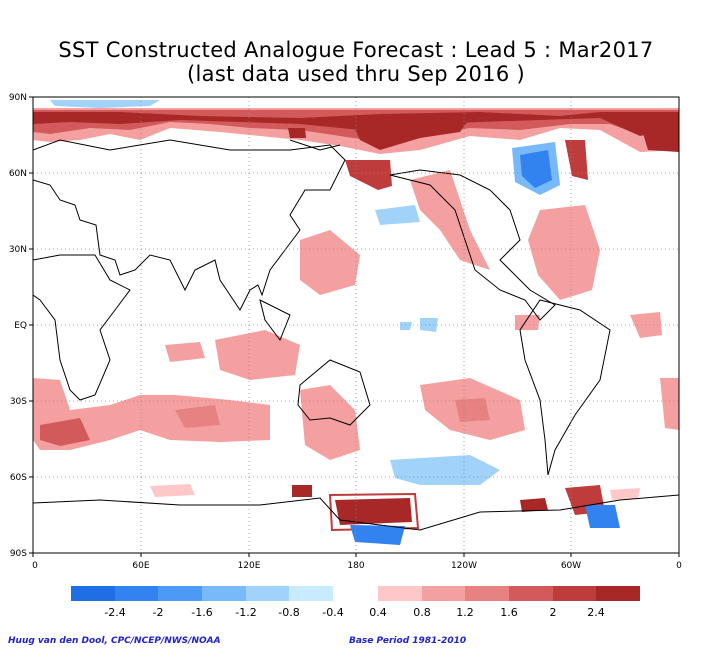  I want to click on colorbar-label-neg-2: -2, so click(158, 612).